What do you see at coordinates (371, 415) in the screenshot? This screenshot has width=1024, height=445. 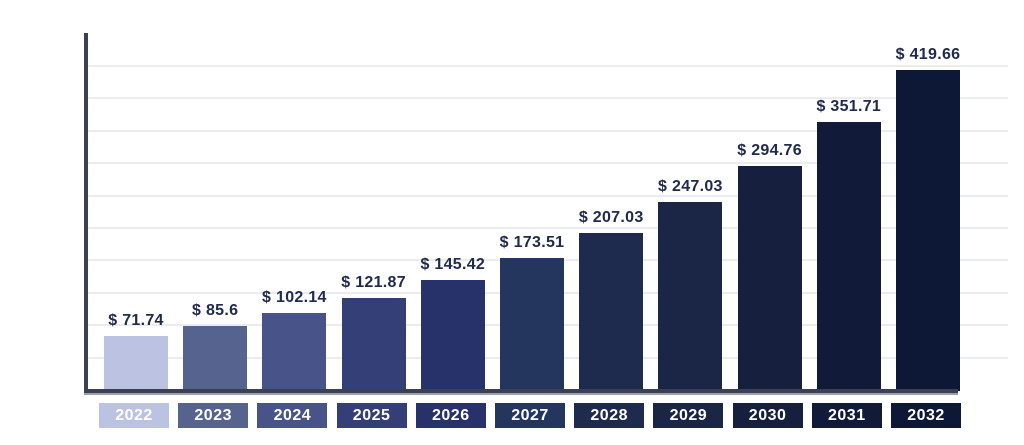 I see `x-tick-2025: 2025` at bounding box center [371, 415].